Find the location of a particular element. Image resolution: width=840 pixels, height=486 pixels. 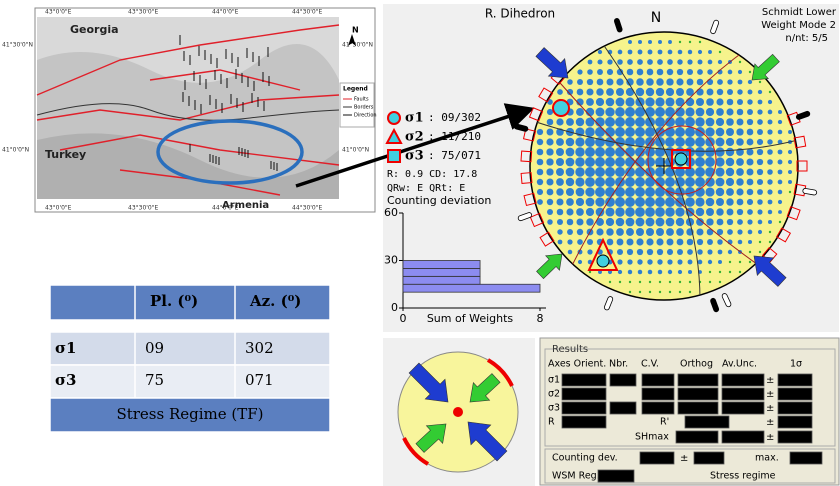

column-header: C.V. is located at coordinates (650, 364).